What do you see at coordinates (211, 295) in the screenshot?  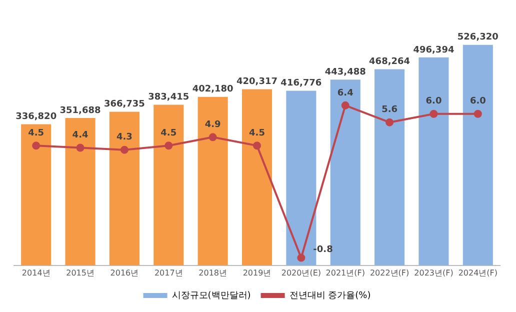 I see `legend-label: 시장규모(백만달러)` at bounding box center [211, 295].